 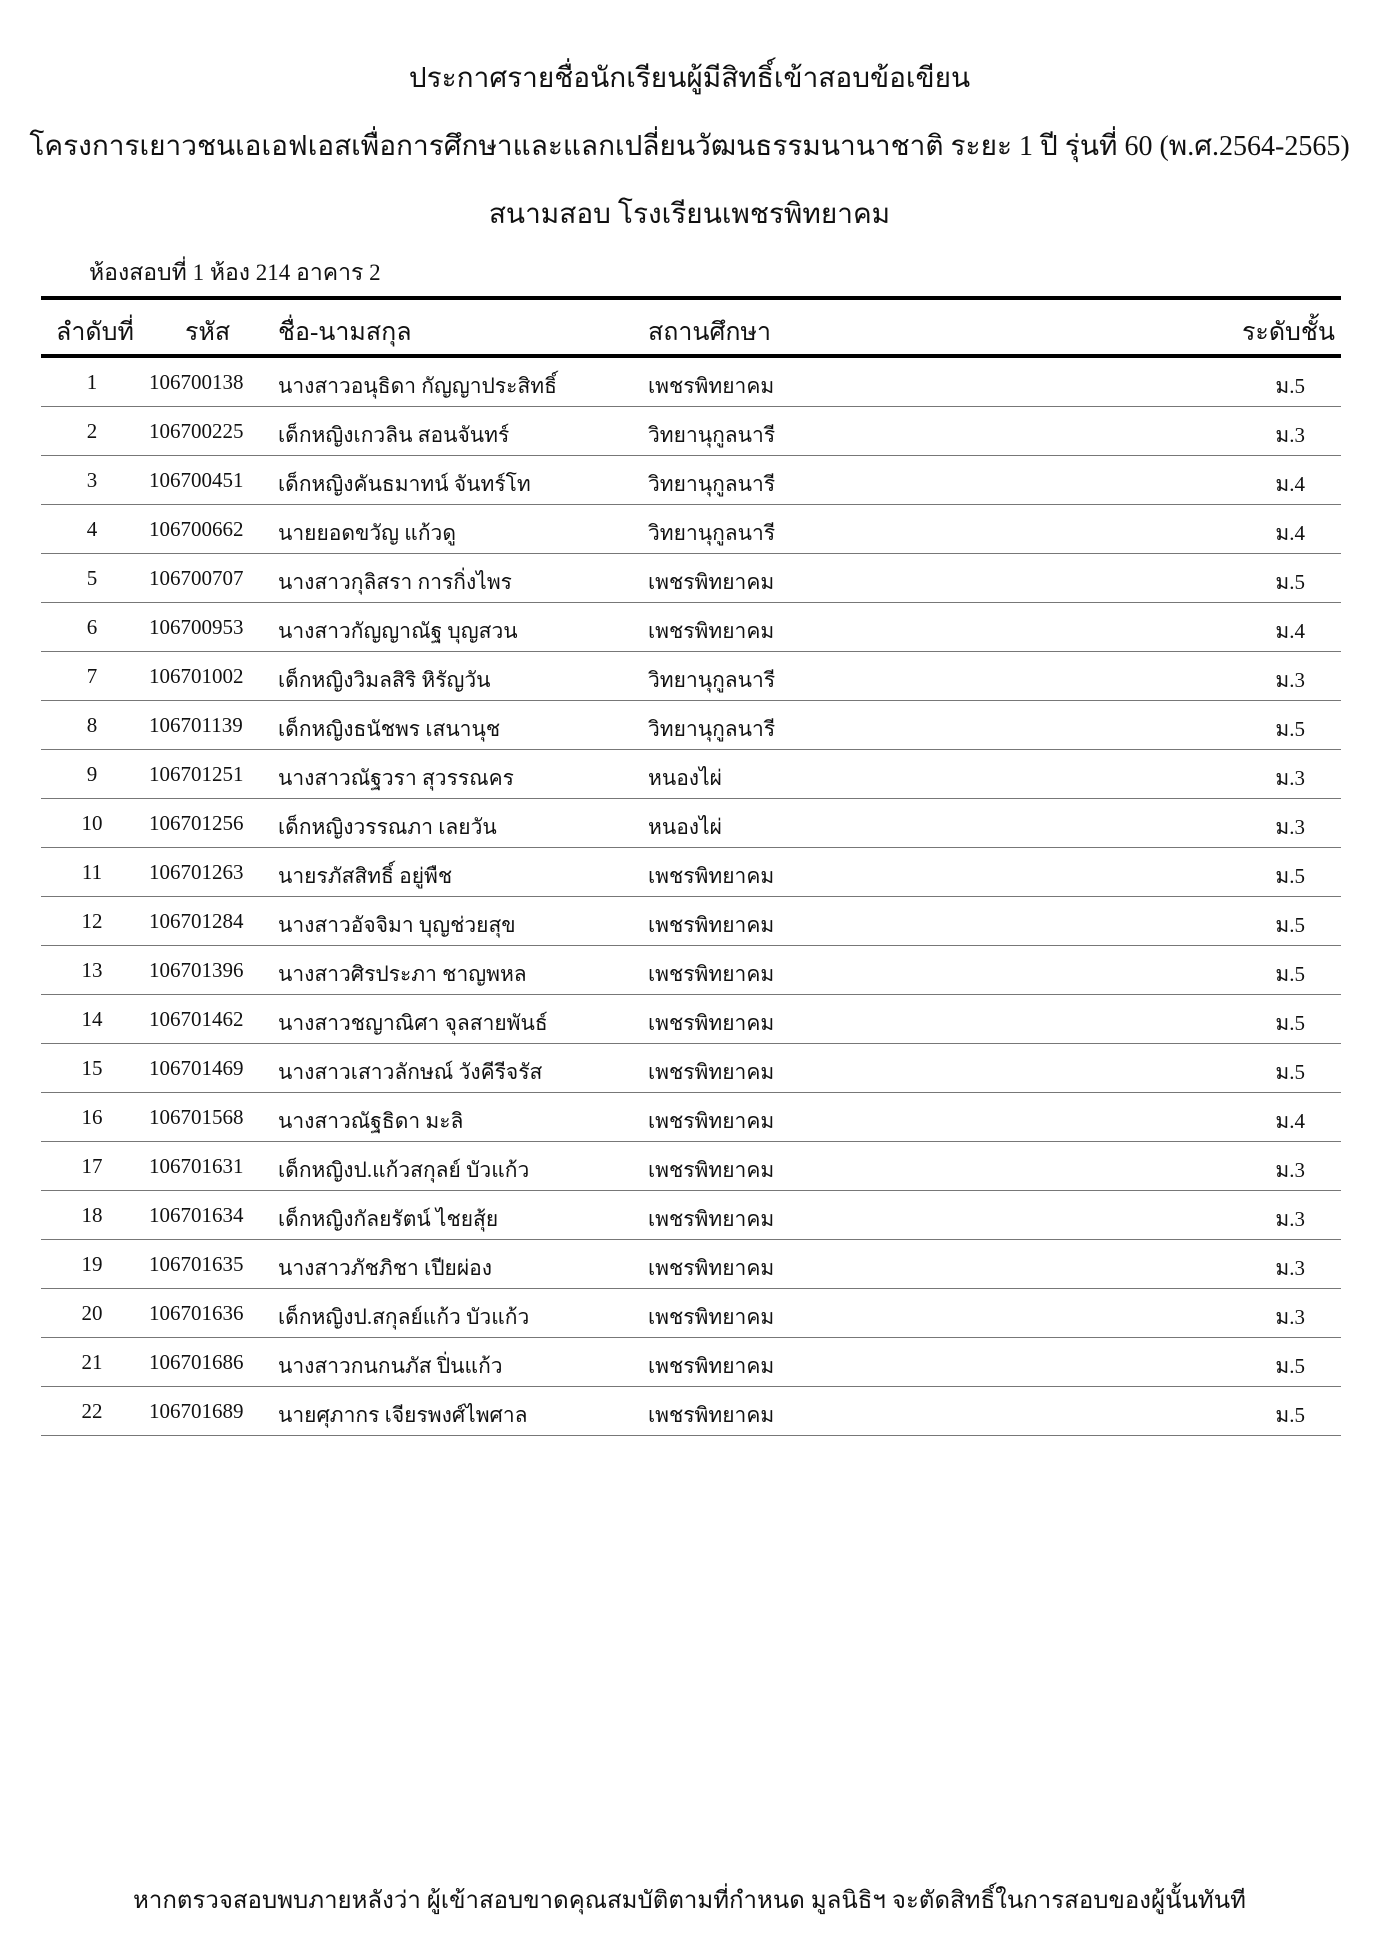 I want to click on student-code: 106701002, so click(x=196, y=676).